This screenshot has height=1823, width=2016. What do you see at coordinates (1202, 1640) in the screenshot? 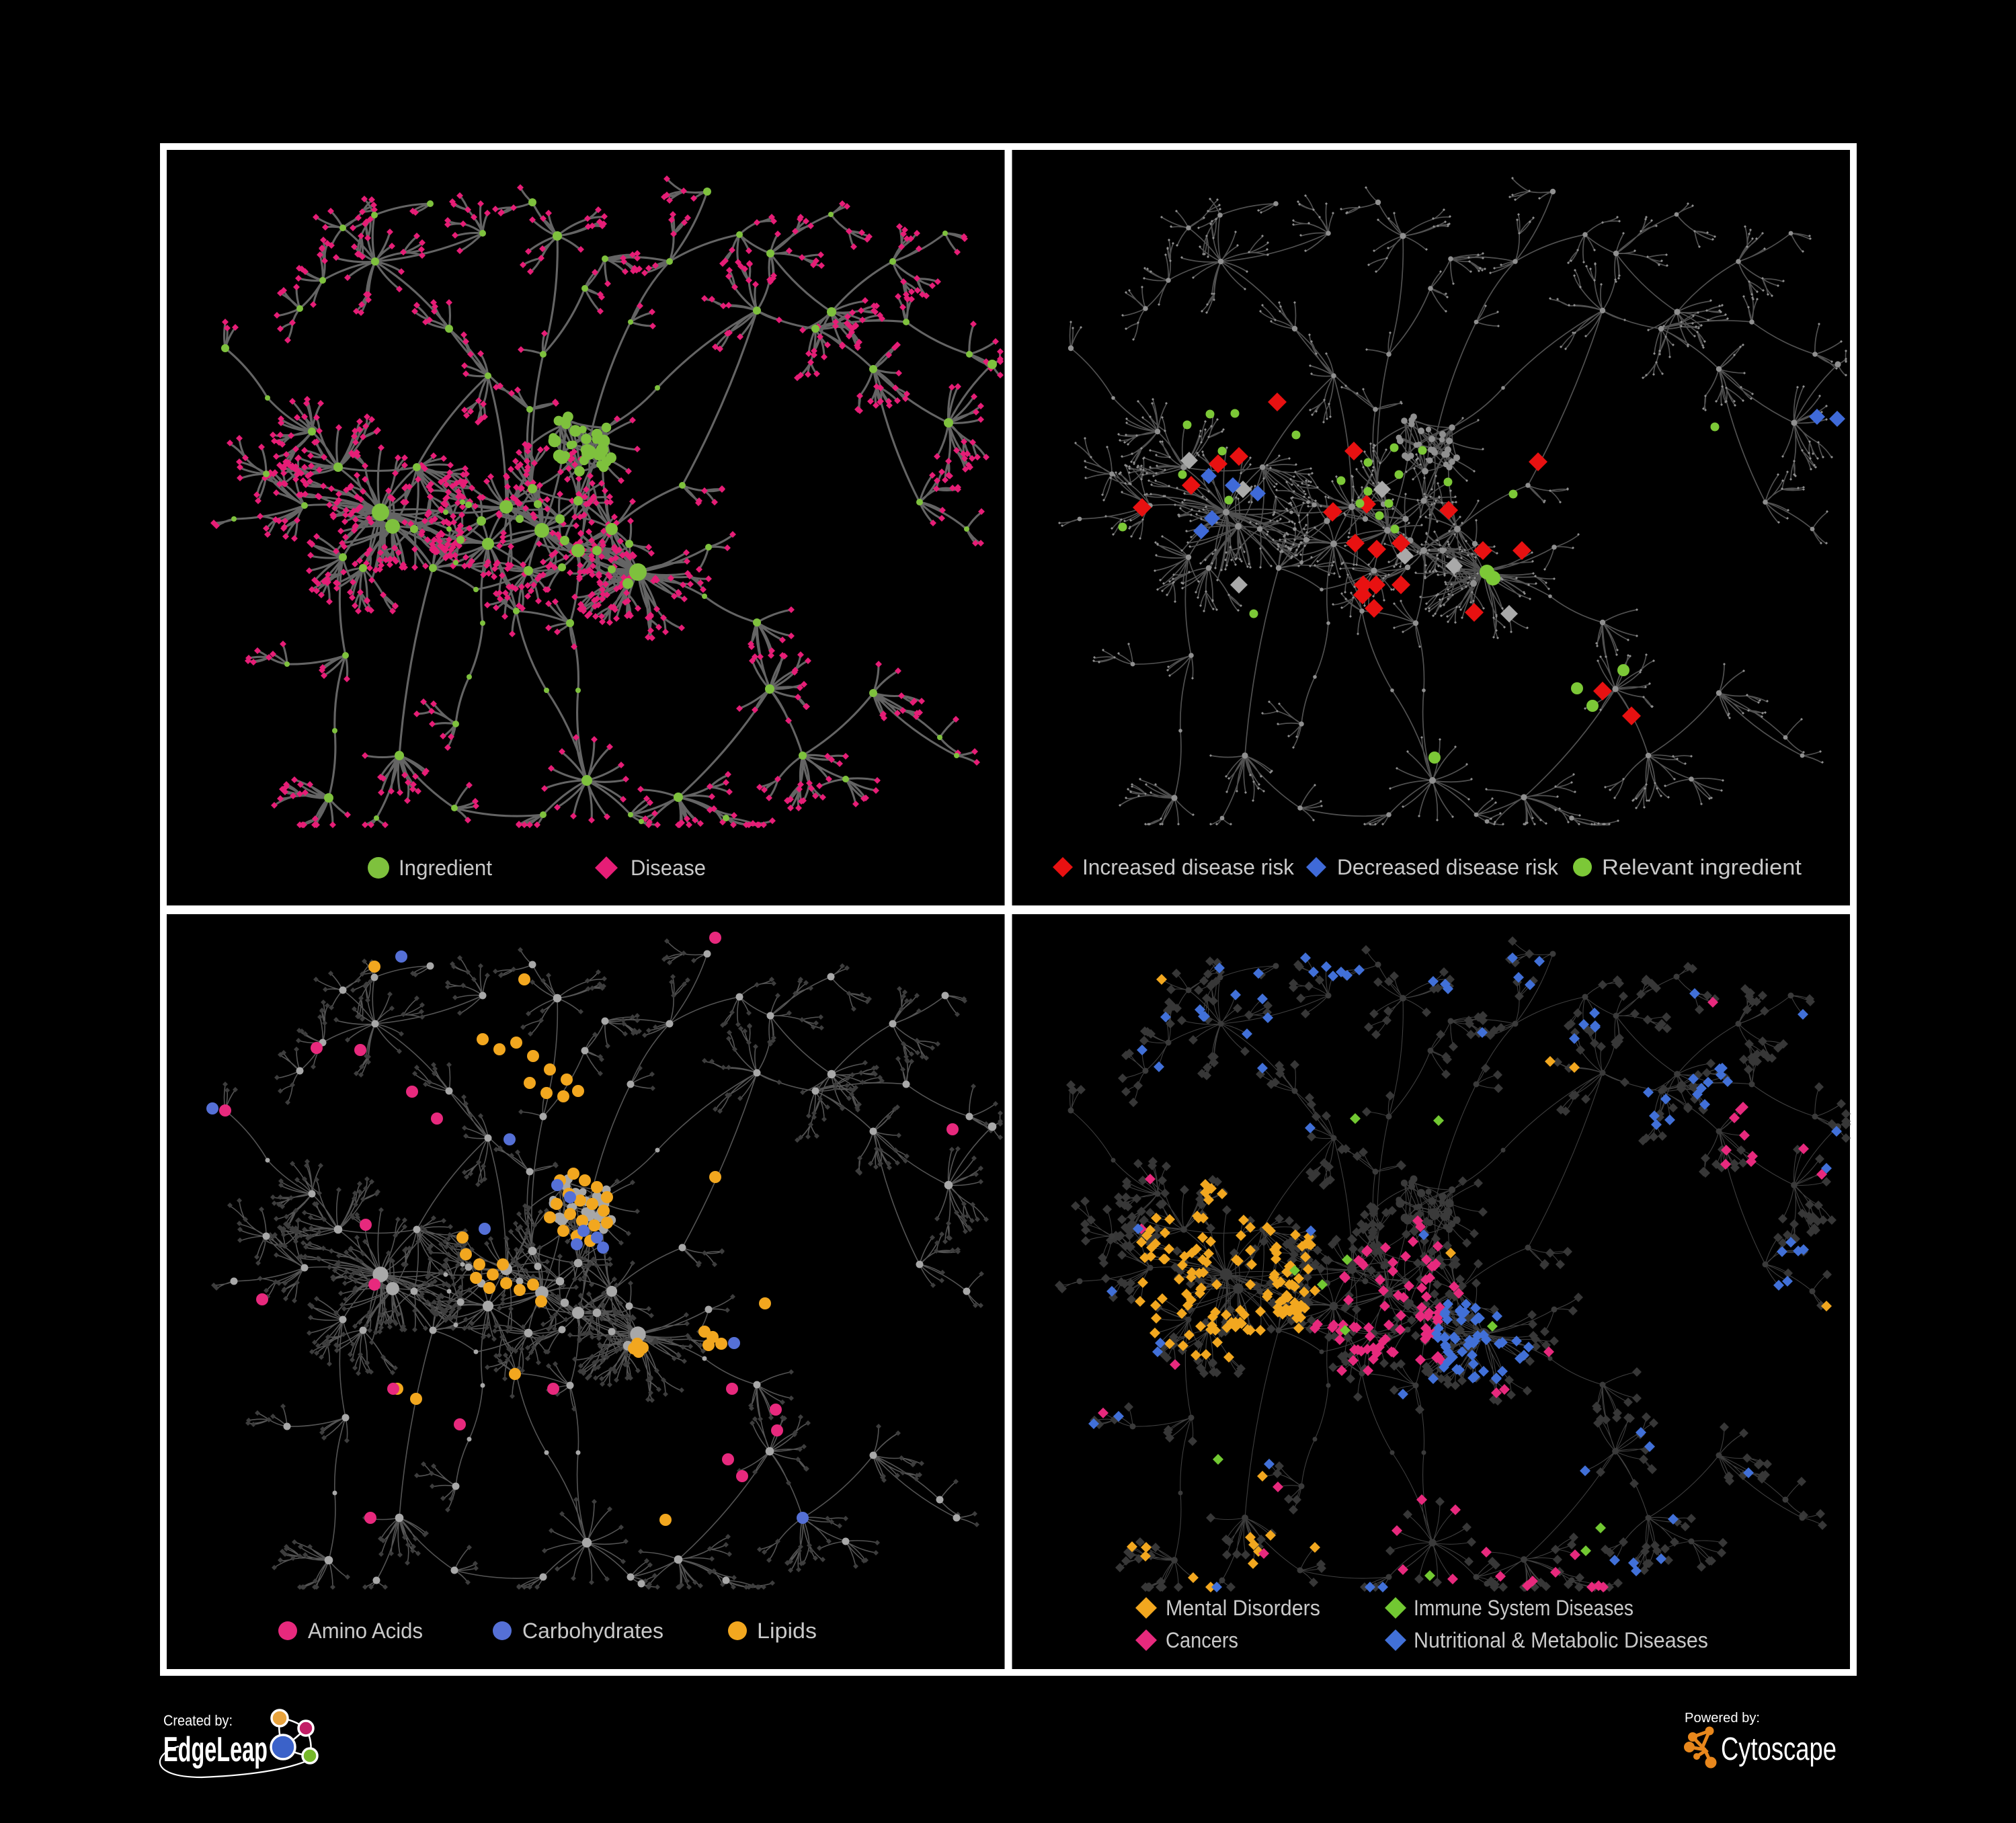
I see `svg-text: Cancers` at bounding box center [1202, 1640].